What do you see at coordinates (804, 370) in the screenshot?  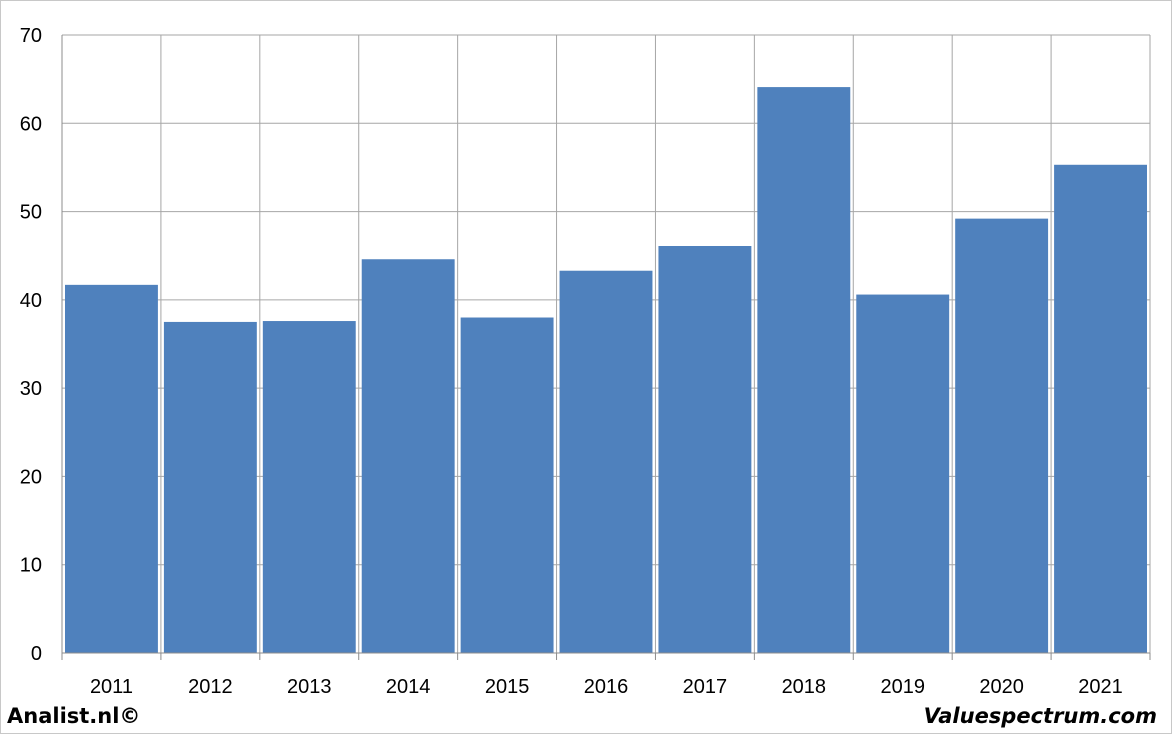 I see `bar-2018` at bounding box center [804, 370].